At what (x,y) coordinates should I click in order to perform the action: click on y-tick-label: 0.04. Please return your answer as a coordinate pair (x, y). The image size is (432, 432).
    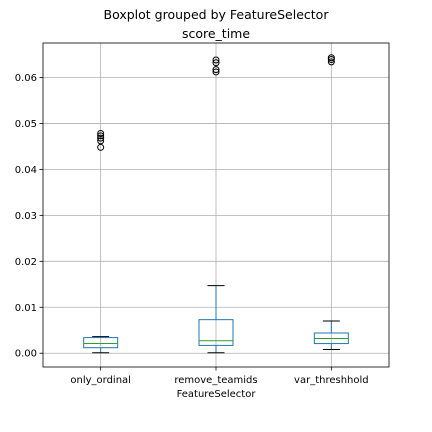
    Looking at the image, I should click on (26, 170).